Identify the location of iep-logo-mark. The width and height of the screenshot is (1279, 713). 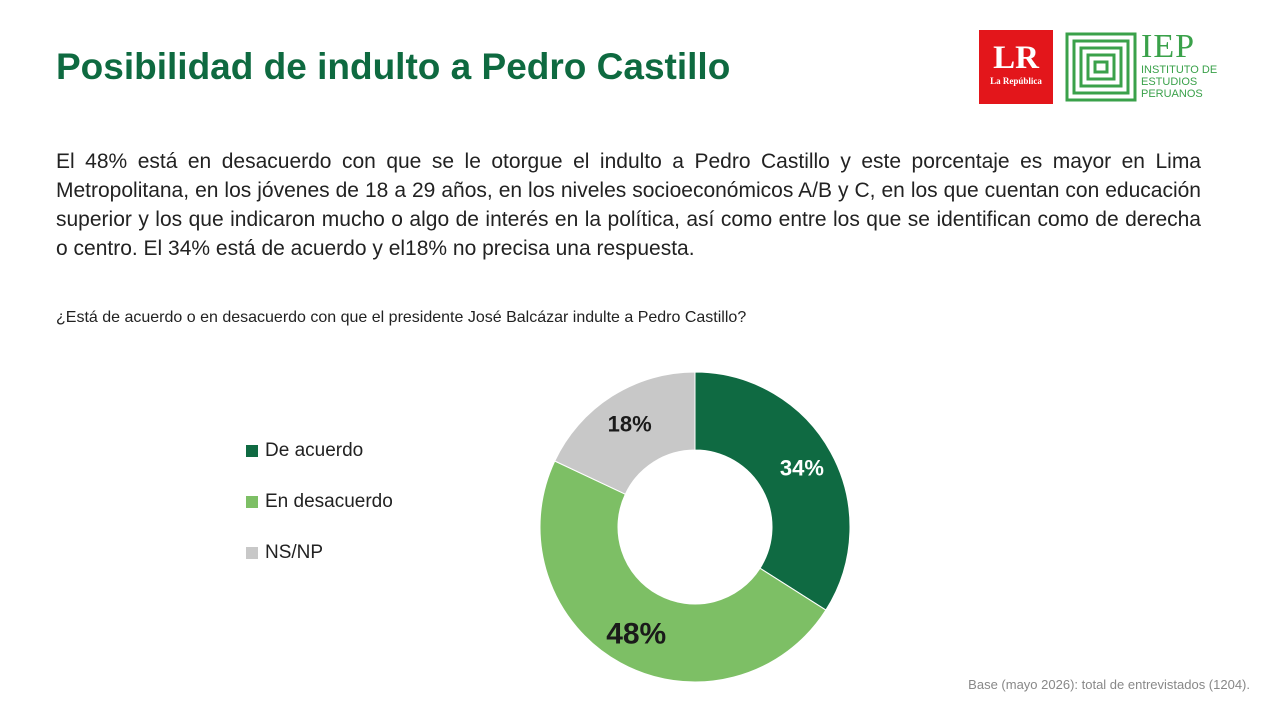
(1101, 67).